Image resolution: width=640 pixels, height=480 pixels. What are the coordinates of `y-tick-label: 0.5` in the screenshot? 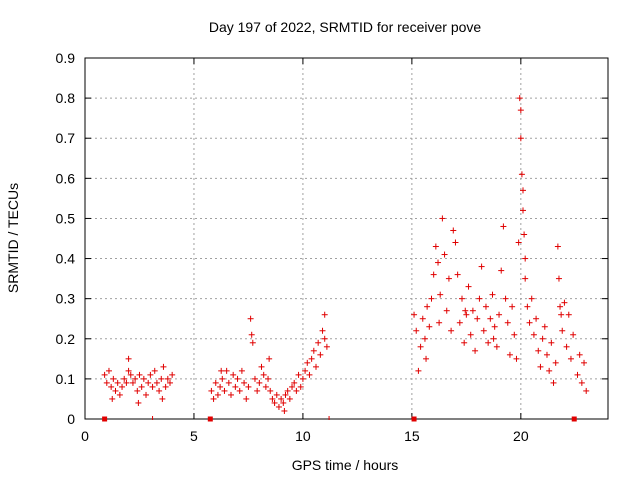 It's located at (66, 218).